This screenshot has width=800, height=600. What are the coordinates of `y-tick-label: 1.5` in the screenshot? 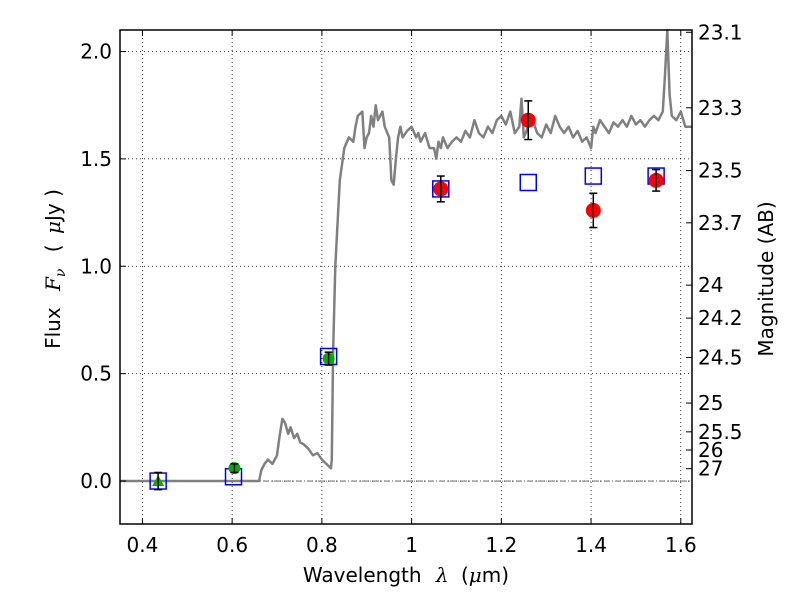 It's located at (96, 159).